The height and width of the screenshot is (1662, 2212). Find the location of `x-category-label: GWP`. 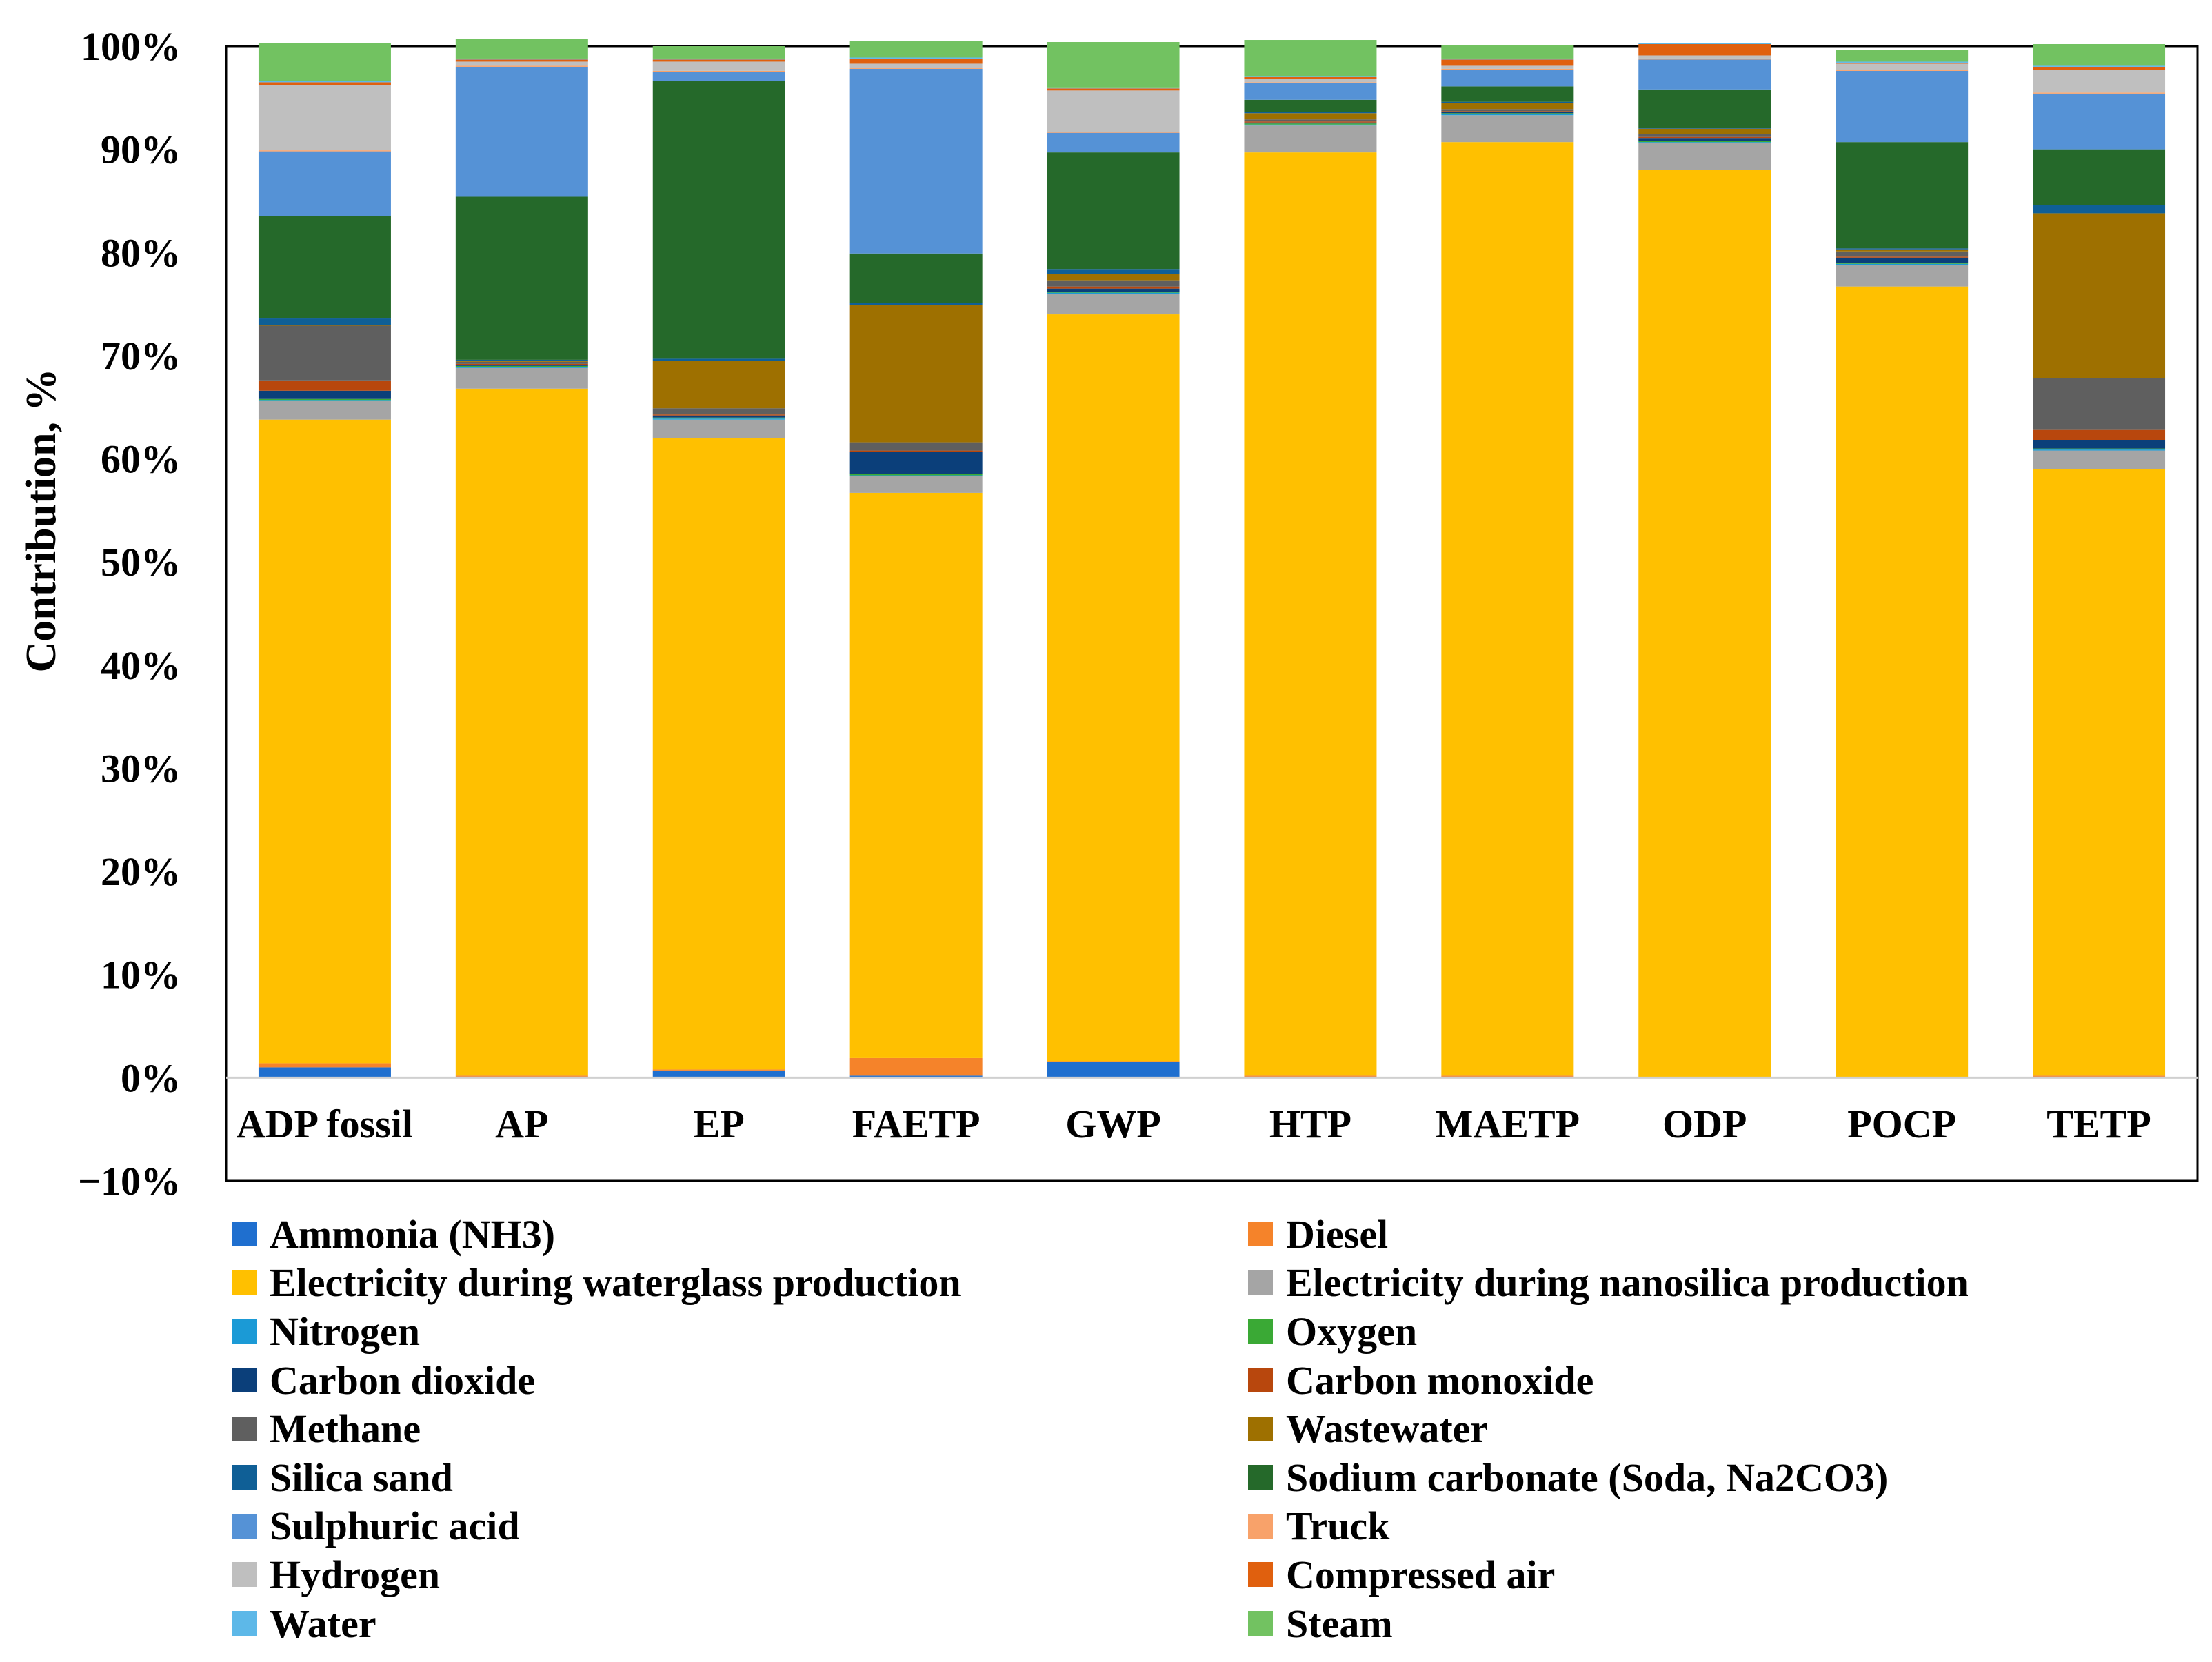

x-category-label: GWP is located at coordinates (1113, 1124).